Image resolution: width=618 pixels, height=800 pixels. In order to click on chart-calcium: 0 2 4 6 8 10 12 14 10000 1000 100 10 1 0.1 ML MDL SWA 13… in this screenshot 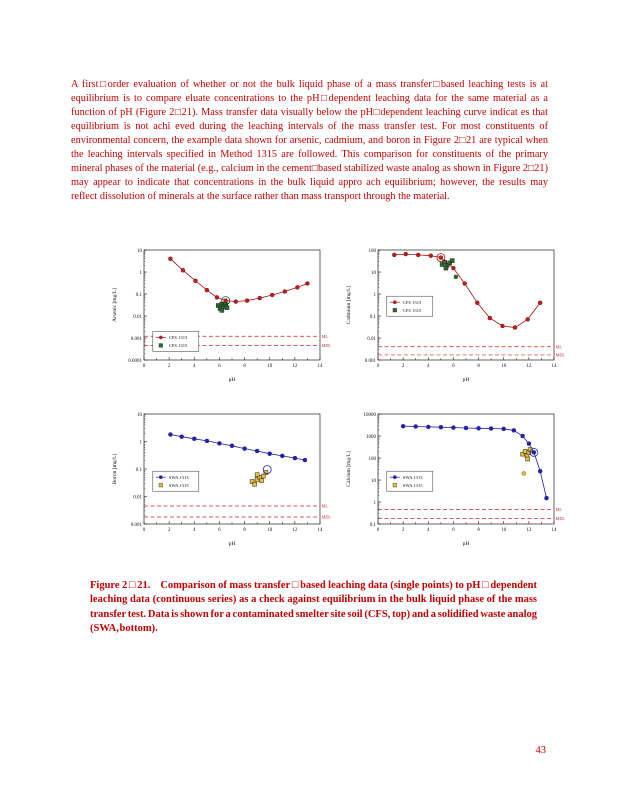, I will do `click(456, 478)`.